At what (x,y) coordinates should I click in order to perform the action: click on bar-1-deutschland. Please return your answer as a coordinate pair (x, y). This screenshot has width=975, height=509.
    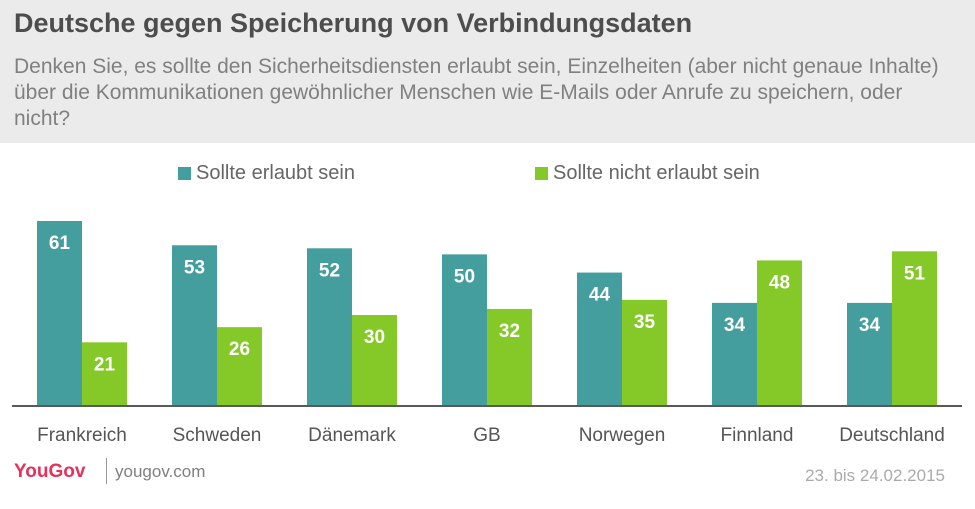
    Looking at the image, I should click on (869, 354).